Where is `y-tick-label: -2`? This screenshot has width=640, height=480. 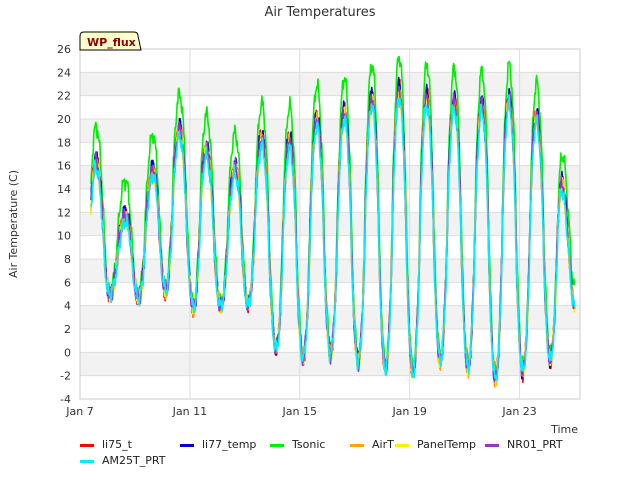 y-tick-label: -2 is located at coordinates (65, 376).